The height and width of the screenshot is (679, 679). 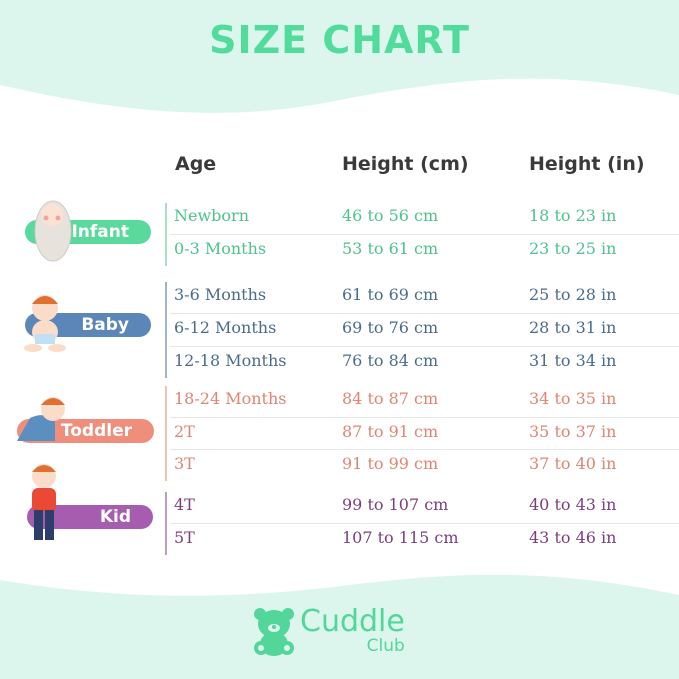 I want to click on cell-cm: 76 to 84 cm, so click(x=390, y=360).